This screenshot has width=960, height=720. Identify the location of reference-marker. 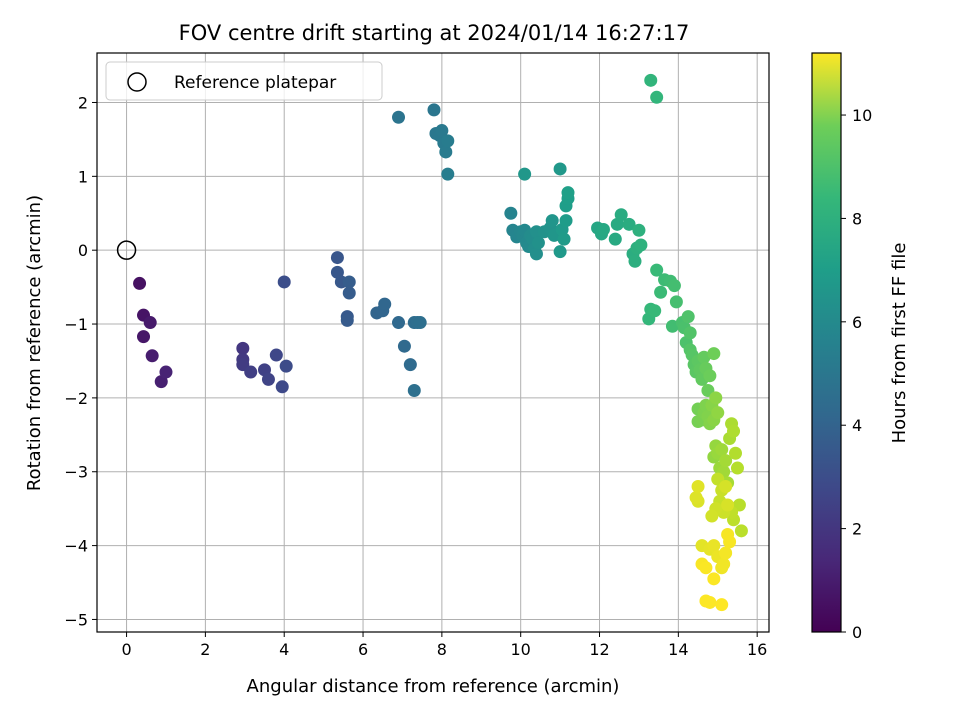
(126, 250).